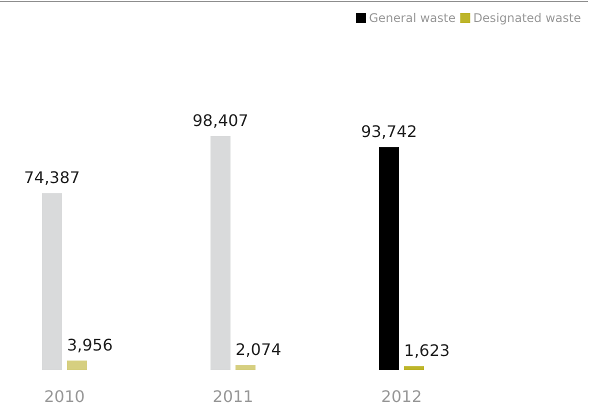 Image resolution: width=589 pixels, height=410 pixels. What do you see at coordinates (412, 18) in the screenshot?
I see `legend-label: General waste` at bounding box center [412, 18].